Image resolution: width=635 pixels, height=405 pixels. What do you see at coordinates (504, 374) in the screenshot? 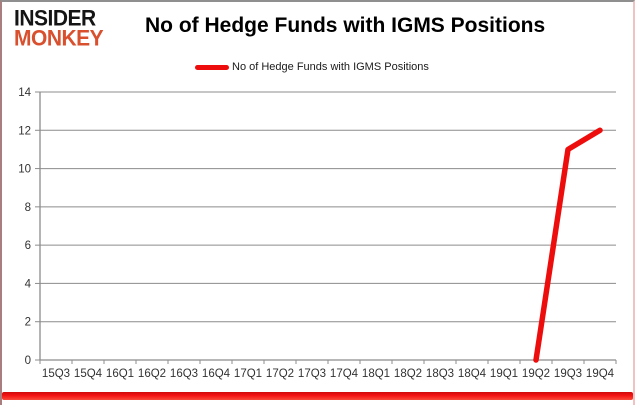
I see `svg-text: 19Q1` at bounding box center [504, 374].